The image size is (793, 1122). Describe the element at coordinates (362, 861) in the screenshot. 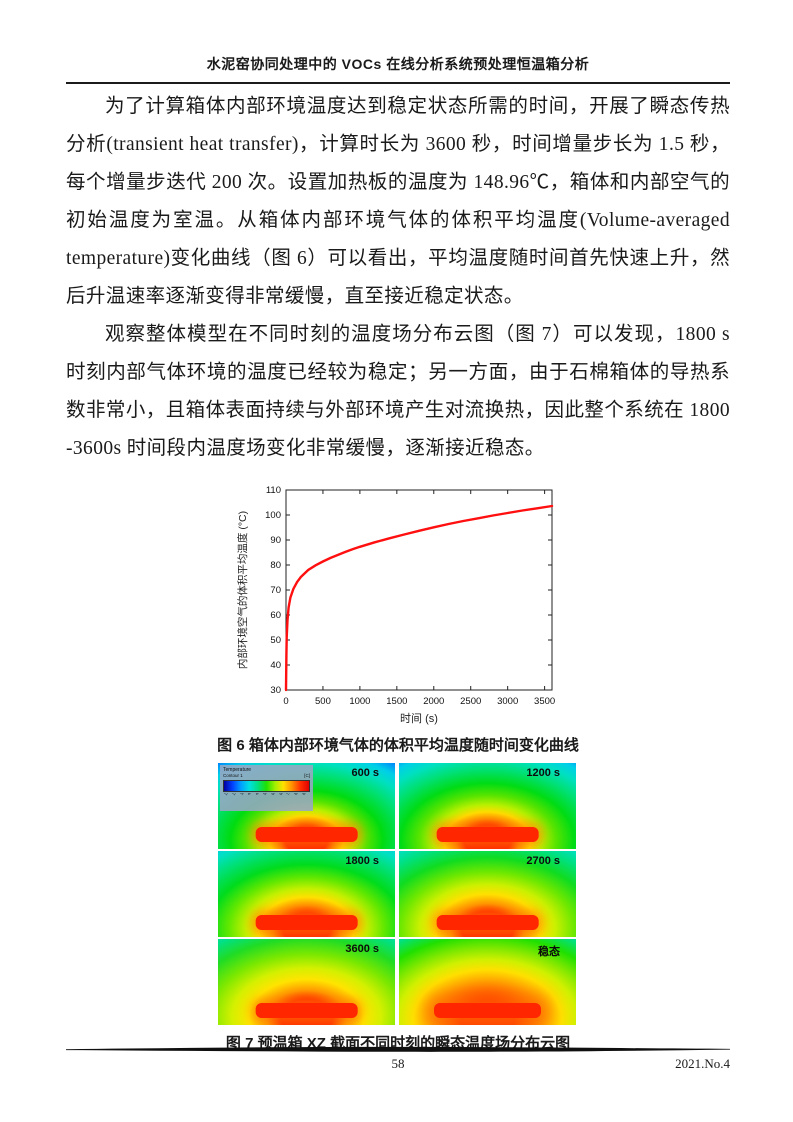

I see `panel-time-label: 1800 s` at that location.